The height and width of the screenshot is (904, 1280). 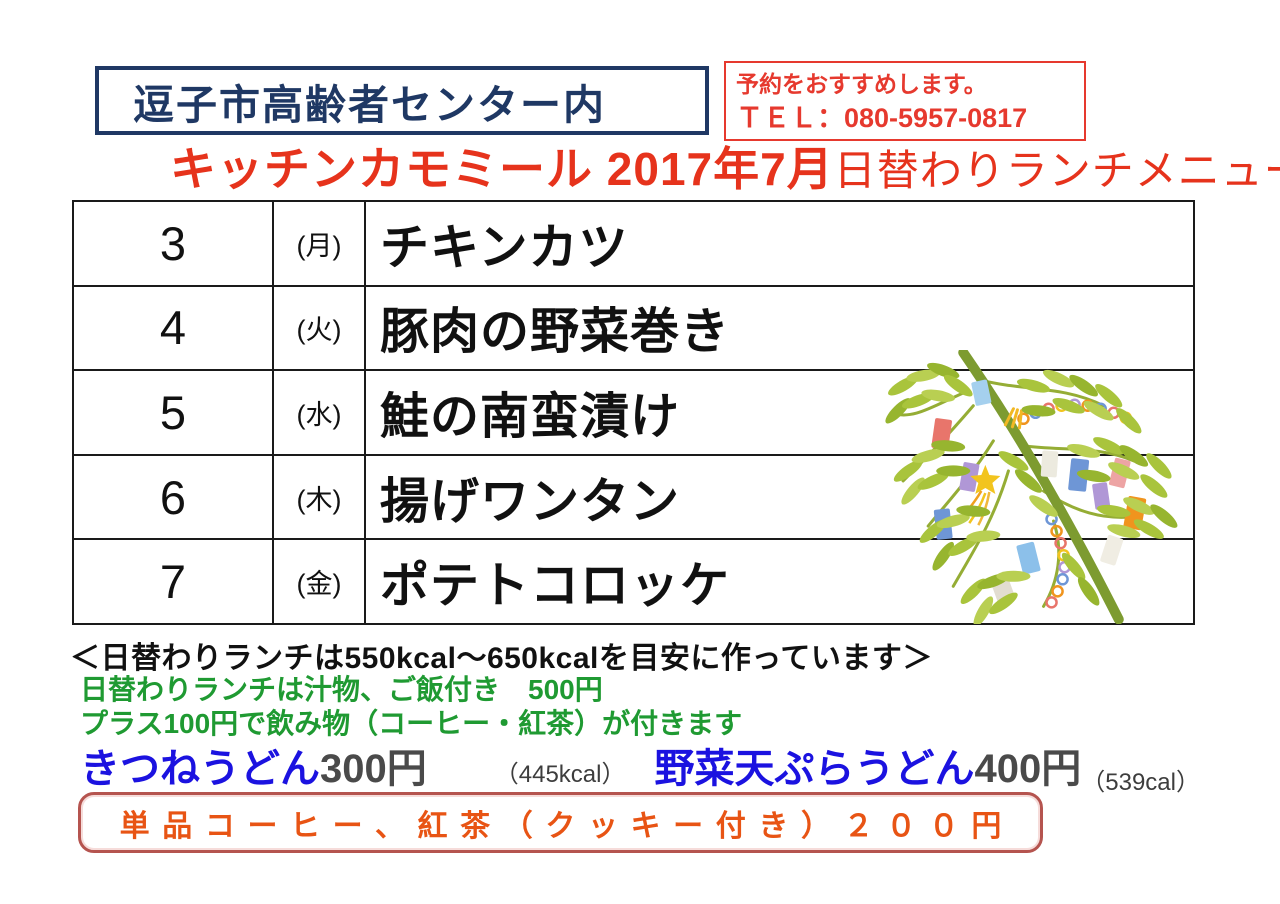 I want to click on day-number: 7, so click(x=173, y=581).